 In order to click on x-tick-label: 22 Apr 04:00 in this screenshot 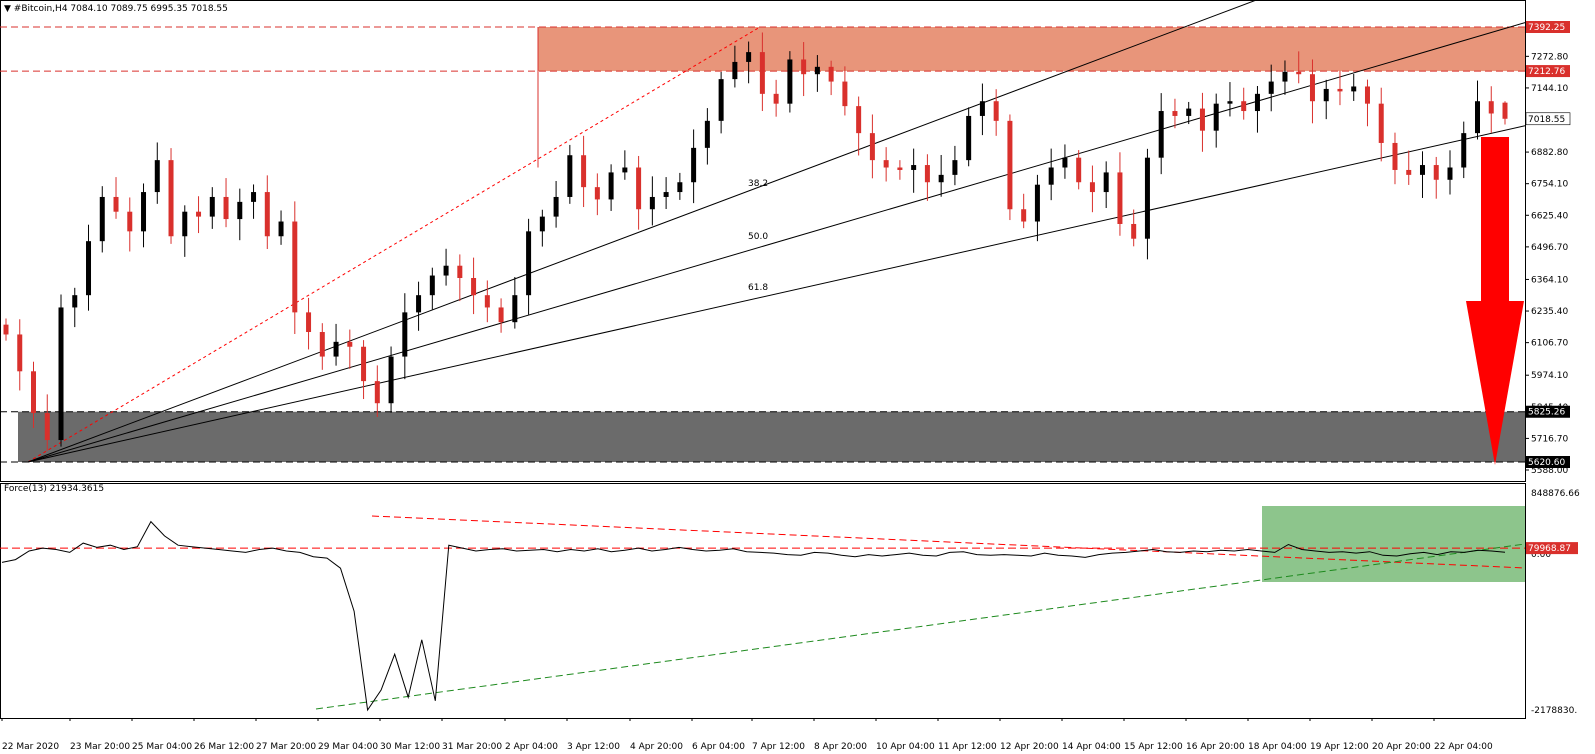, I will do `click(1463, 747)`.